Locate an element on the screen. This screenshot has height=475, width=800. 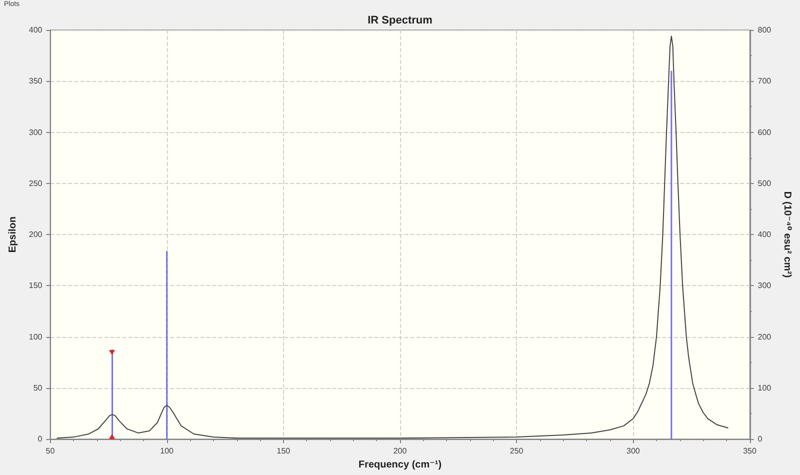
y2-tick-label: 800 is located at coordinates (765, 30).